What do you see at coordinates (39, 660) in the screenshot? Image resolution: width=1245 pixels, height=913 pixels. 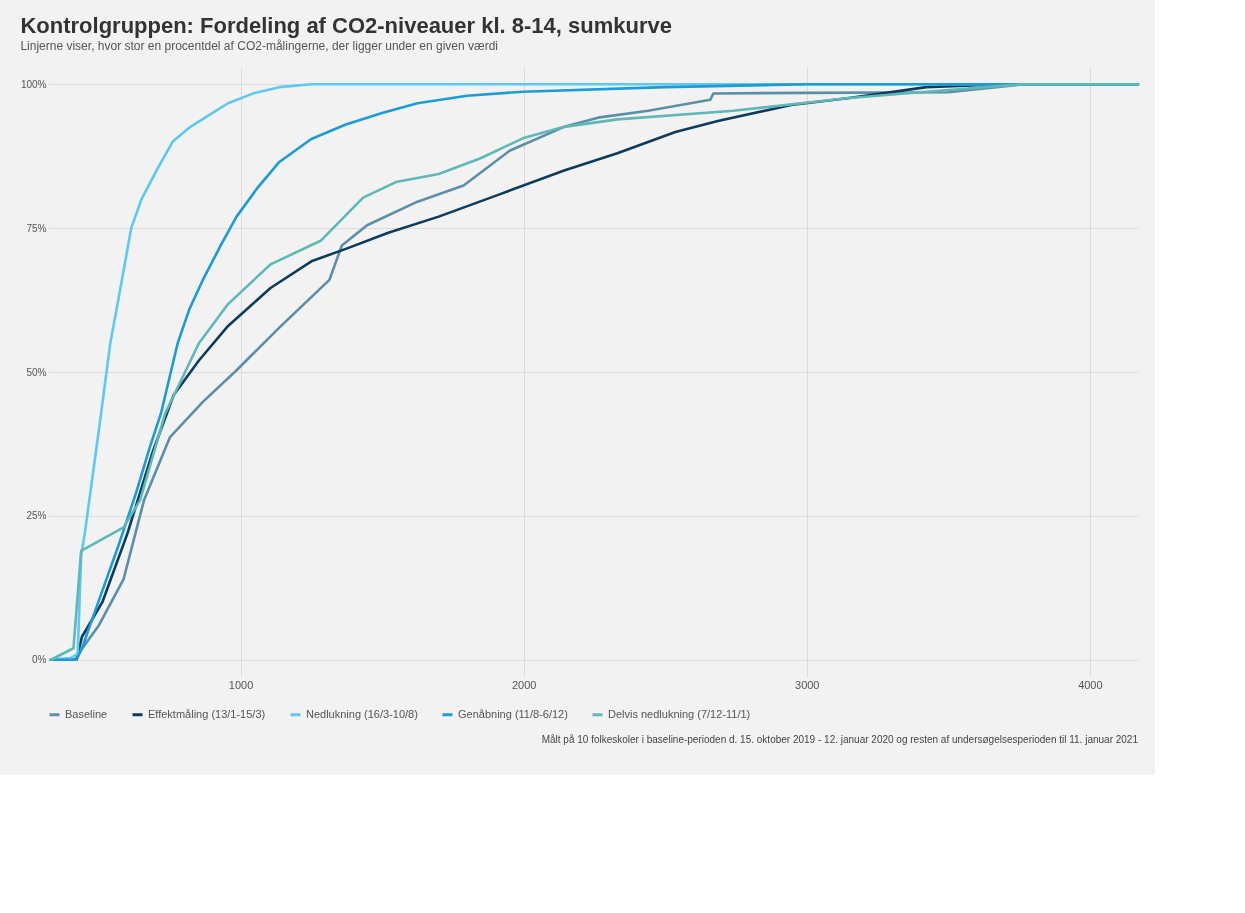 I see `y-tick-label: 0%` at bounding box center [39, 660].